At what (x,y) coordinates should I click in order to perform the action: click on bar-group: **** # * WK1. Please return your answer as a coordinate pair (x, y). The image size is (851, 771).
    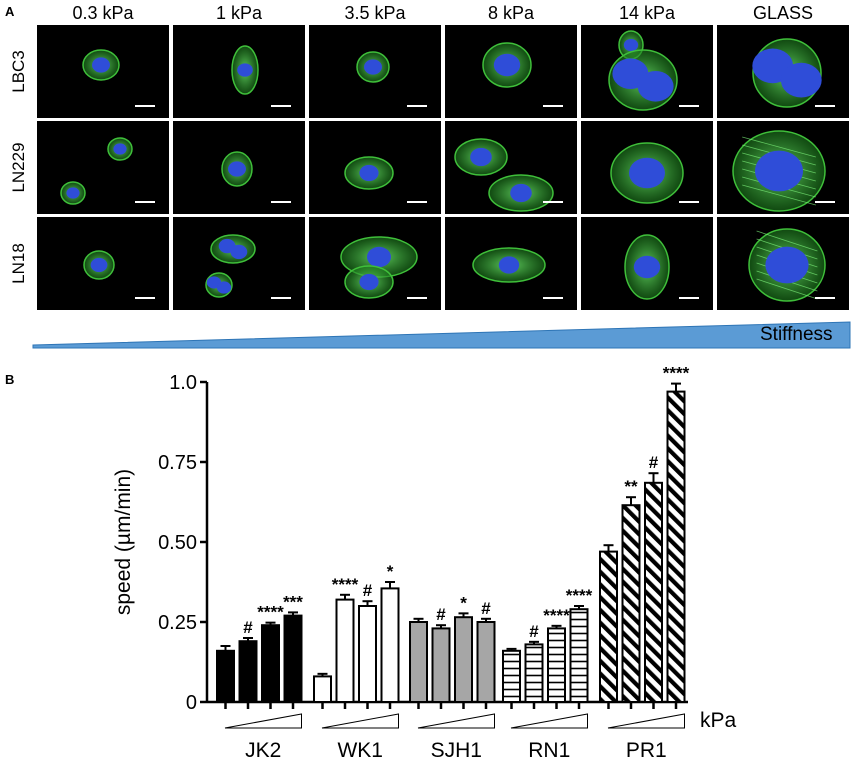
    Looking at the image, I should click on (356, 662).